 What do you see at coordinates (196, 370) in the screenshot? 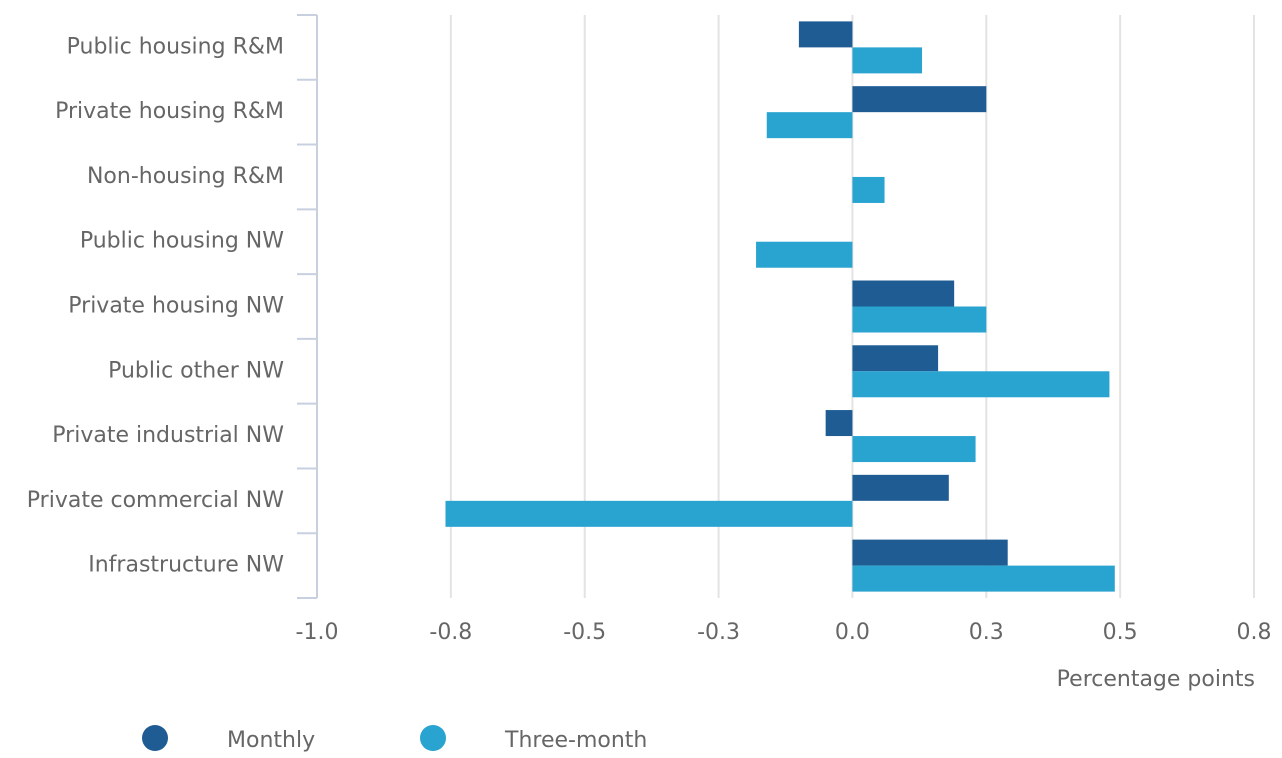
I see `y-tick-label: Public other NW` at bounding box center [196, 370].